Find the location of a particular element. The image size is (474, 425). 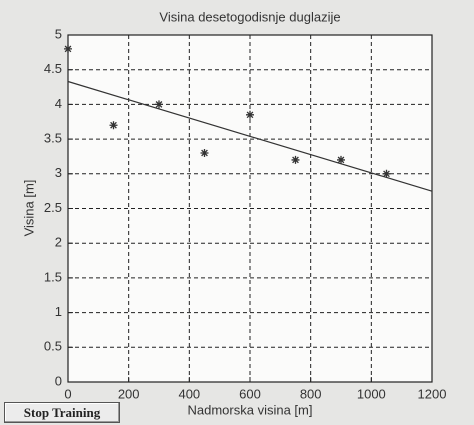

x-tick-label: 1000 is located at coordinates (371, 393).